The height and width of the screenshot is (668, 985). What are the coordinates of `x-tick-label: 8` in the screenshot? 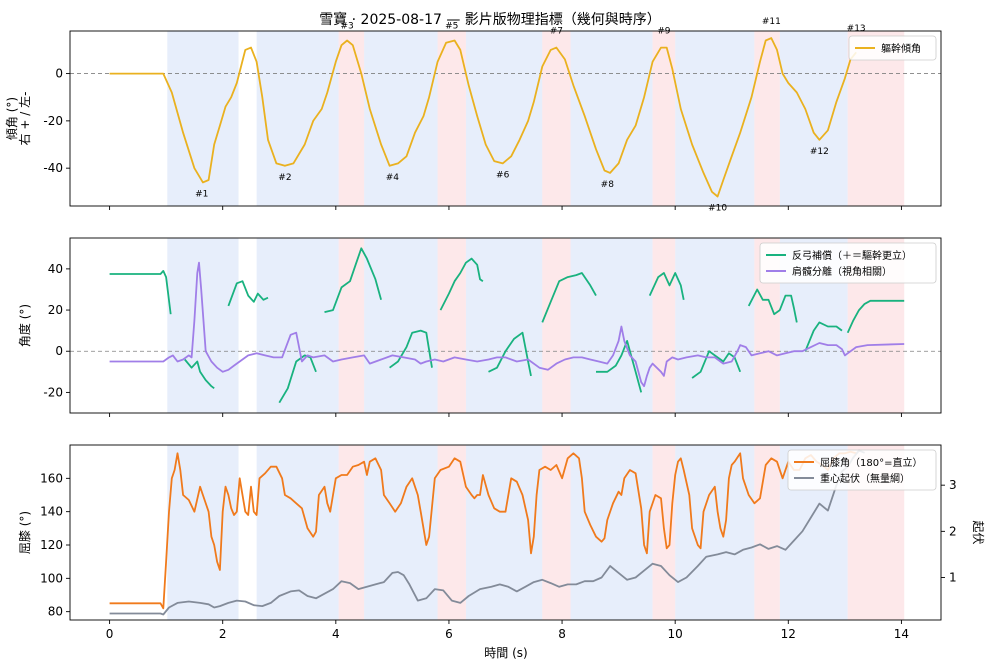 It's located at (562, 634).